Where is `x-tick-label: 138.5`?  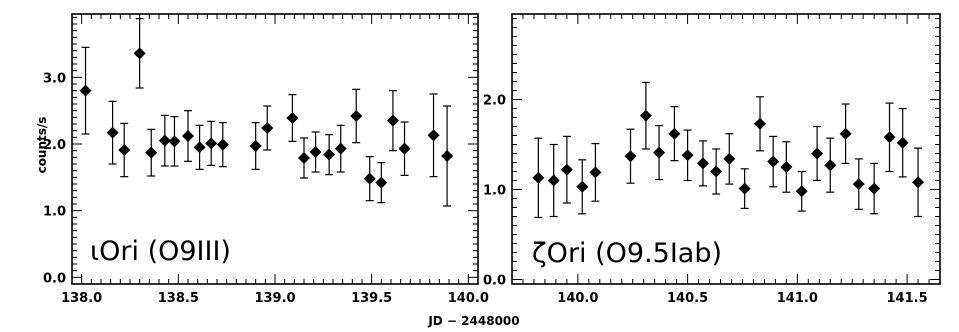
x-tick-label: 138.5 is located at coordinates (178, 298).